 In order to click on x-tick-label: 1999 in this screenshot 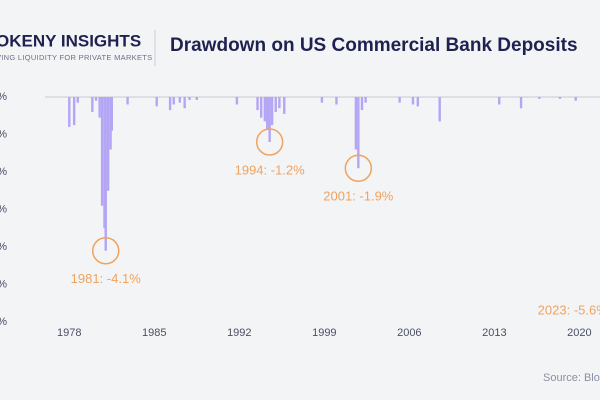, I will do `click(324, 333)`.